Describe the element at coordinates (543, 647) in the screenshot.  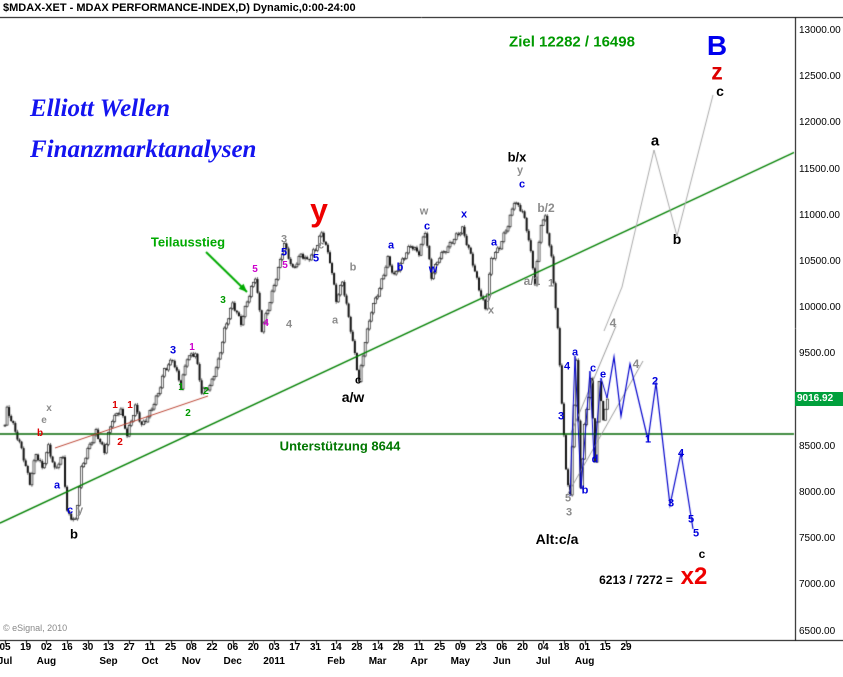
I see `x-axis-day-tick: 04` at that location.